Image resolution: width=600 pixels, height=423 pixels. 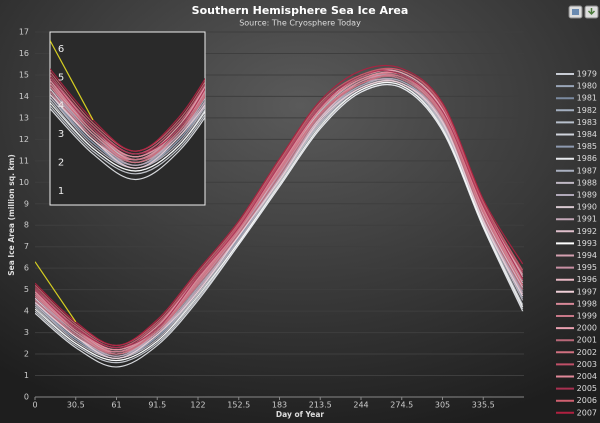 I want to click on x-axis-label: Day of Year, so click(x=300, y=414).